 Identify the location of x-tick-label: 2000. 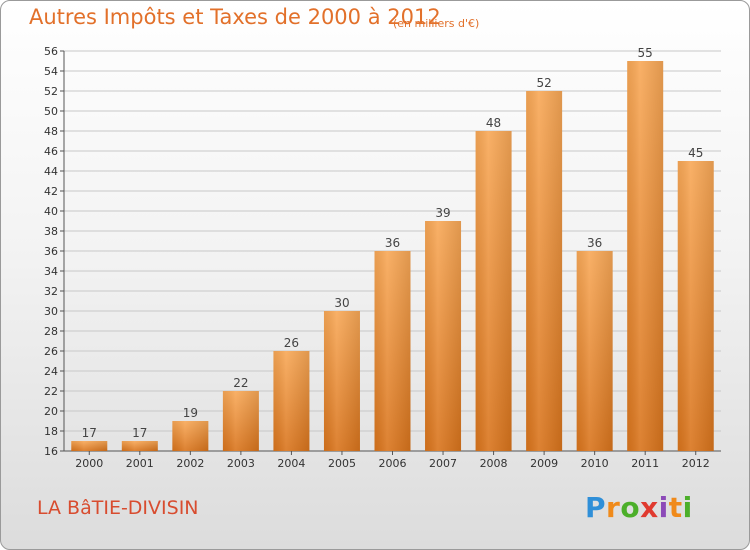
(89, 463).